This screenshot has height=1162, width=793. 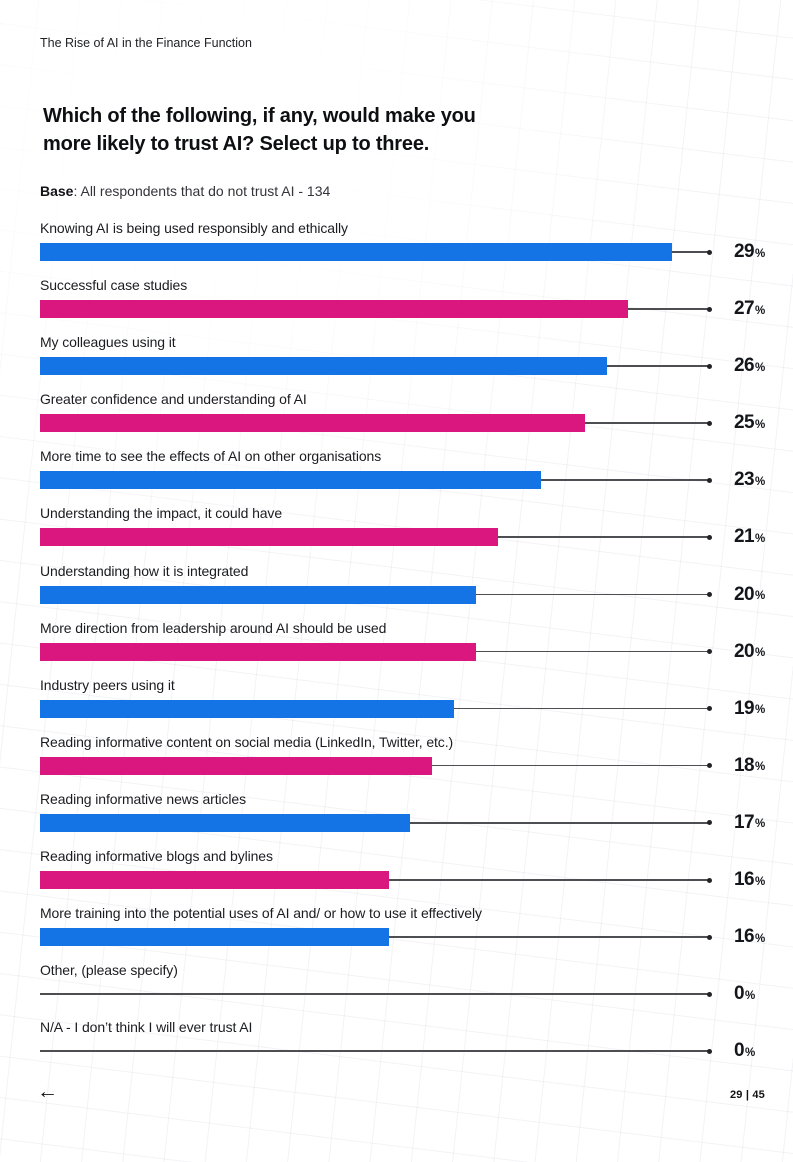 I want to click on bar-track: 16%, so click(x=408, y=879).